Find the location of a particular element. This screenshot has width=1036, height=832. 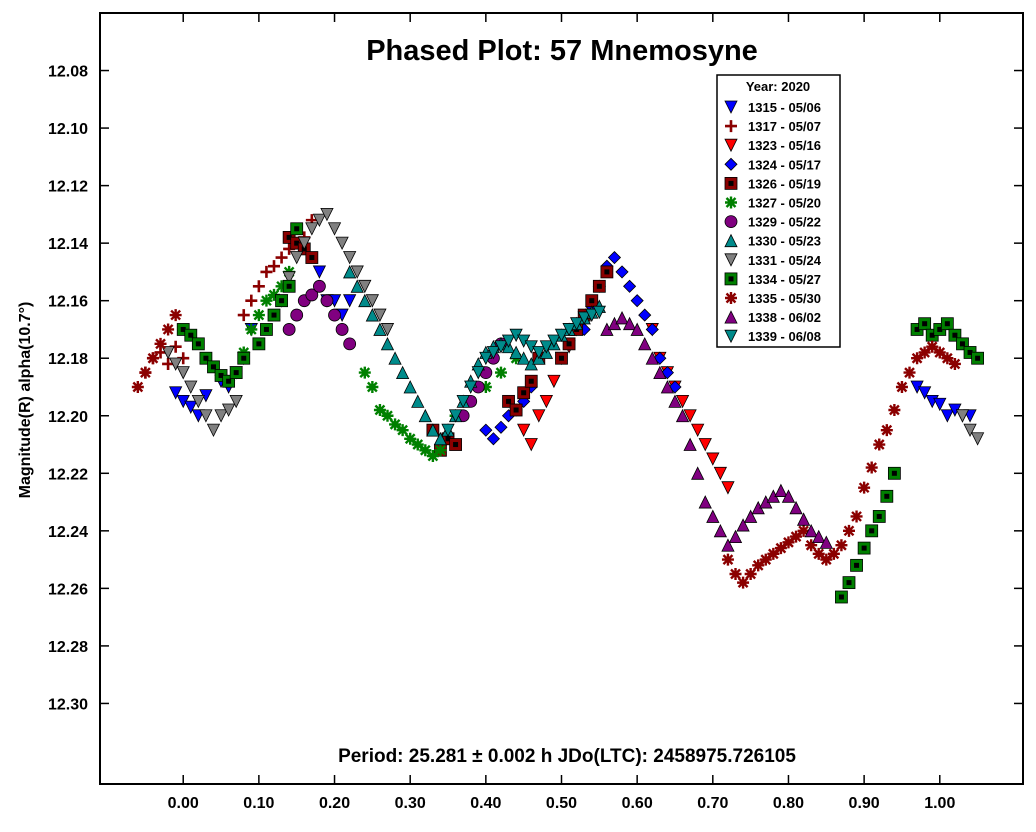

x-tick-label: 0.50 is located at coordinates (561, 803).